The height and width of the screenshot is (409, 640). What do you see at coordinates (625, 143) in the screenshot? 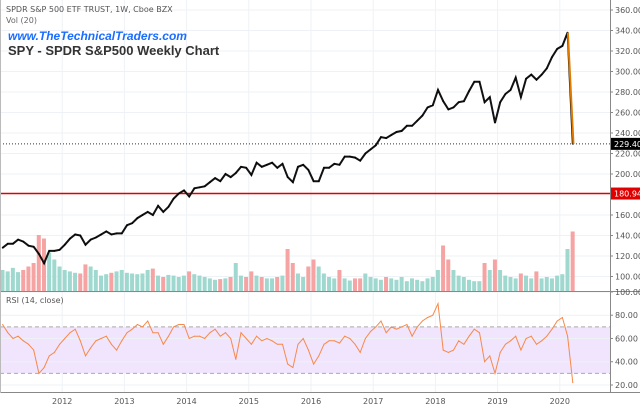
I see `current-price-badge` at bounding box center [625, 143].